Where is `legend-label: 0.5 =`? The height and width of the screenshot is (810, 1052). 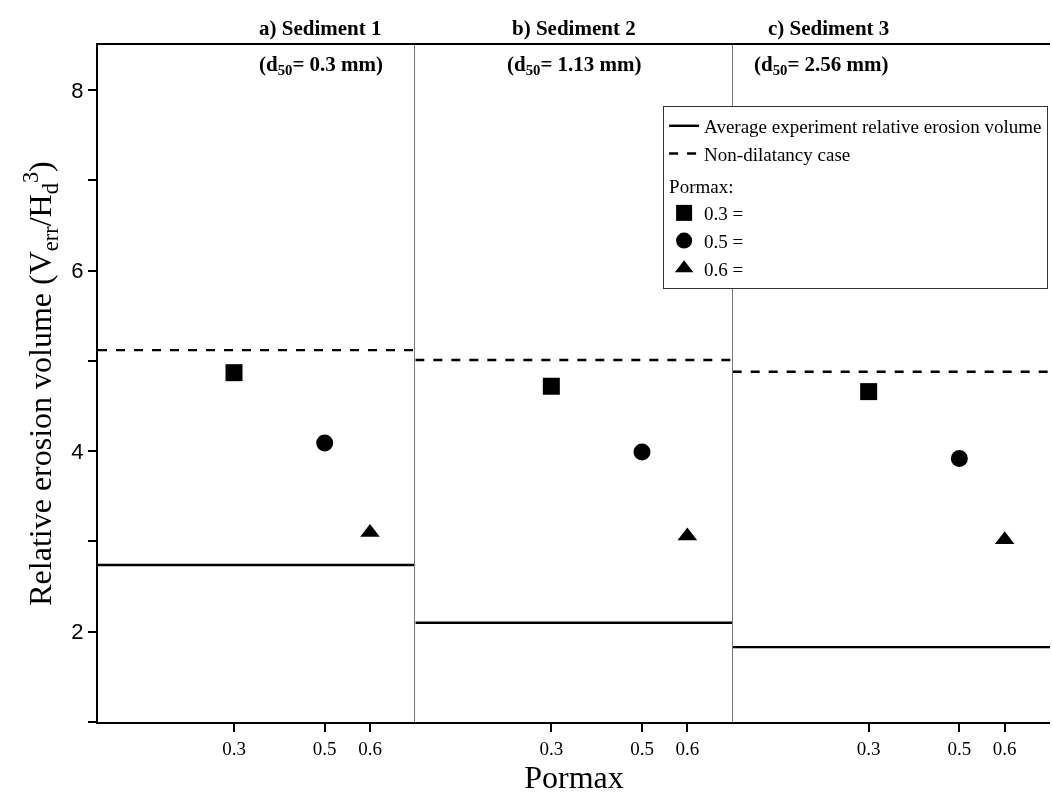 legend-label: 0.5 = is located at coordinates (724, 241).